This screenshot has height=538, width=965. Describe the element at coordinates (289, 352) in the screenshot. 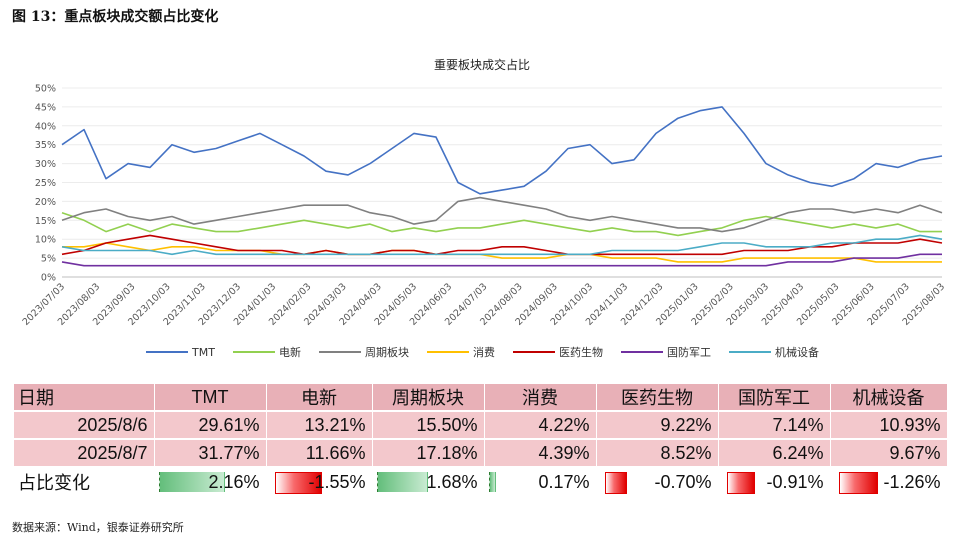

I see `legend-label: 电新` at that location.